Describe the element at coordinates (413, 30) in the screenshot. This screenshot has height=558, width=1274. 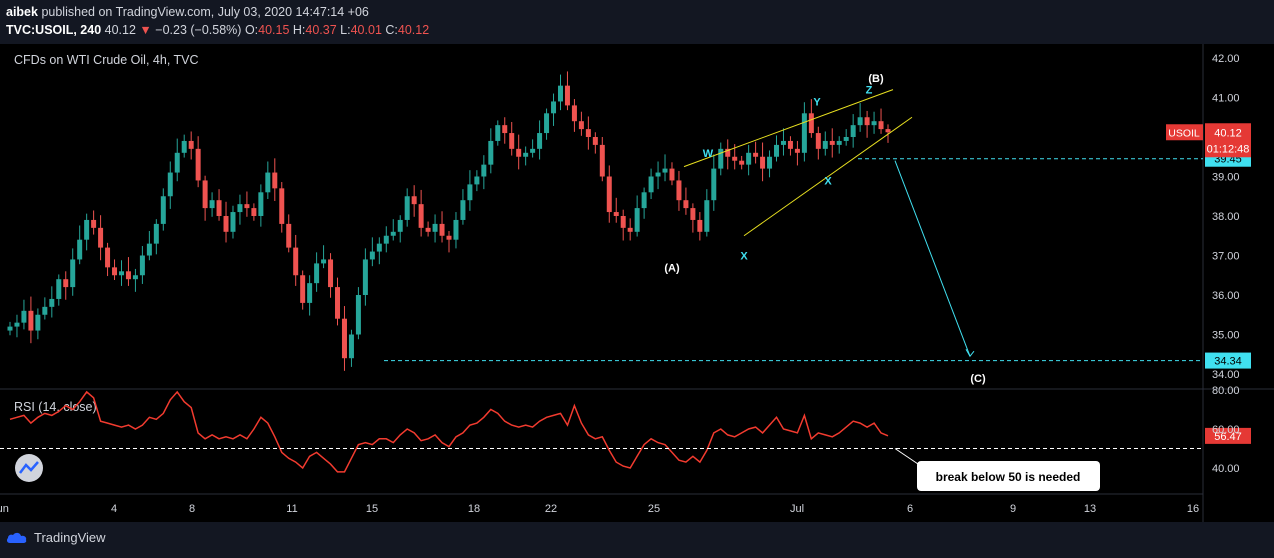
I see `close-value: 40.12` at that location.